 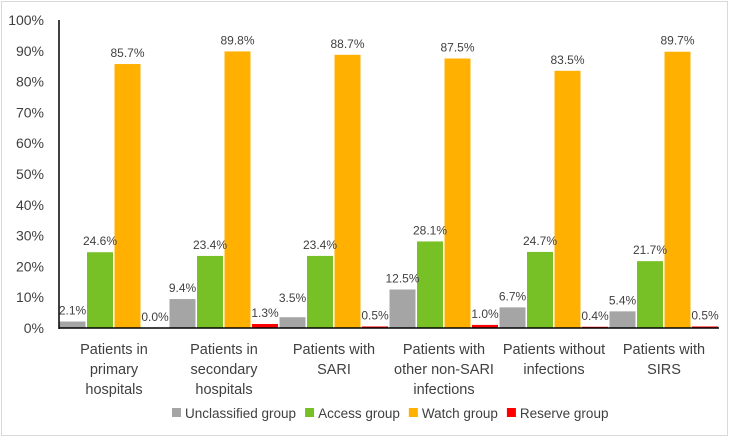 I want to click on data-label: 0.0%, so click(x=155, y=317).